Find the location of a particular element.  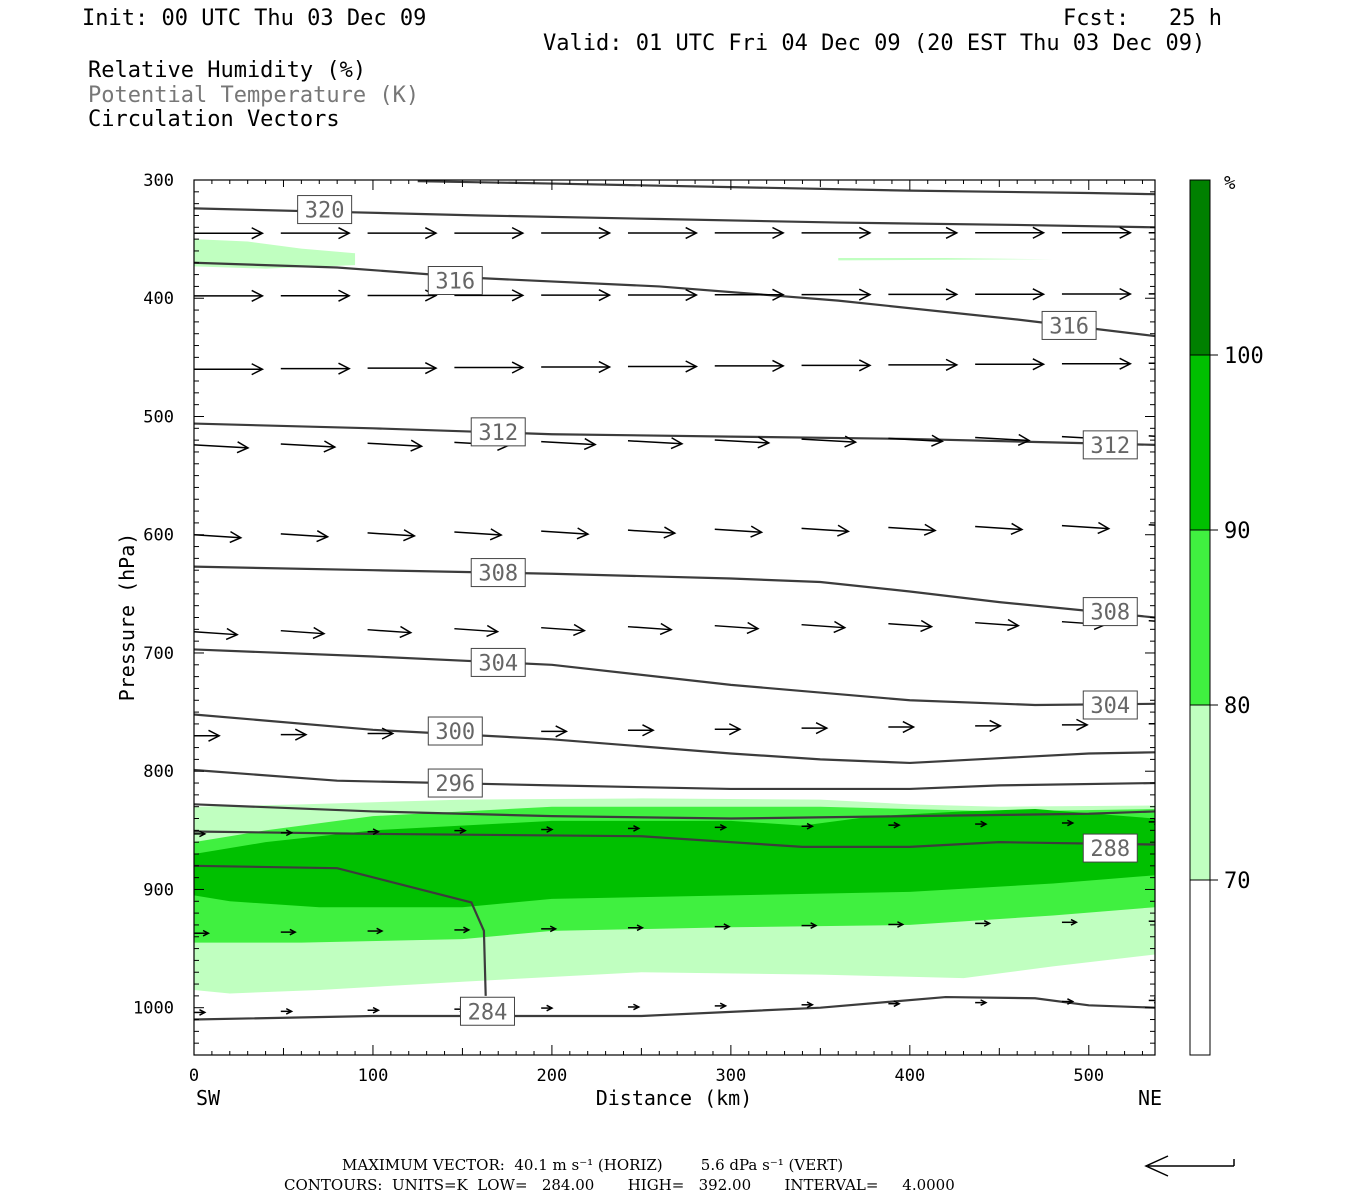

y-tick-label: 1000 is located at coordinates (153, 1009).